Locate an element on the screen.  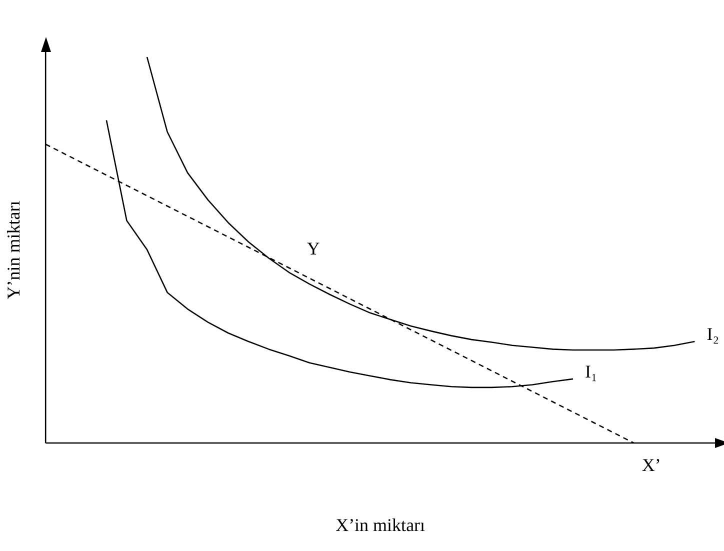
series-label: I₂ is located at coordinates (712, 334).